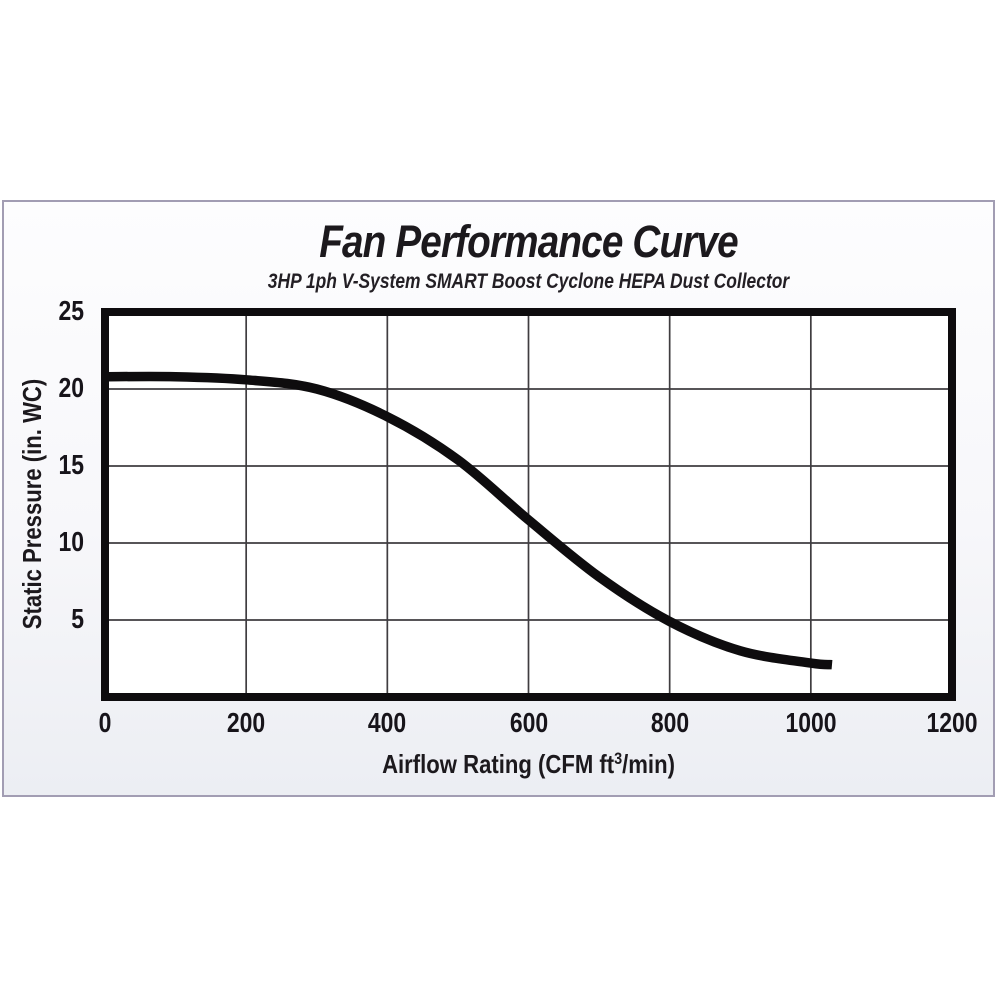  What do you see at coordinates (618, 758) in the screenshot?
I see `x-axis-title-superscript: 3` at bounding box center [618, 758].